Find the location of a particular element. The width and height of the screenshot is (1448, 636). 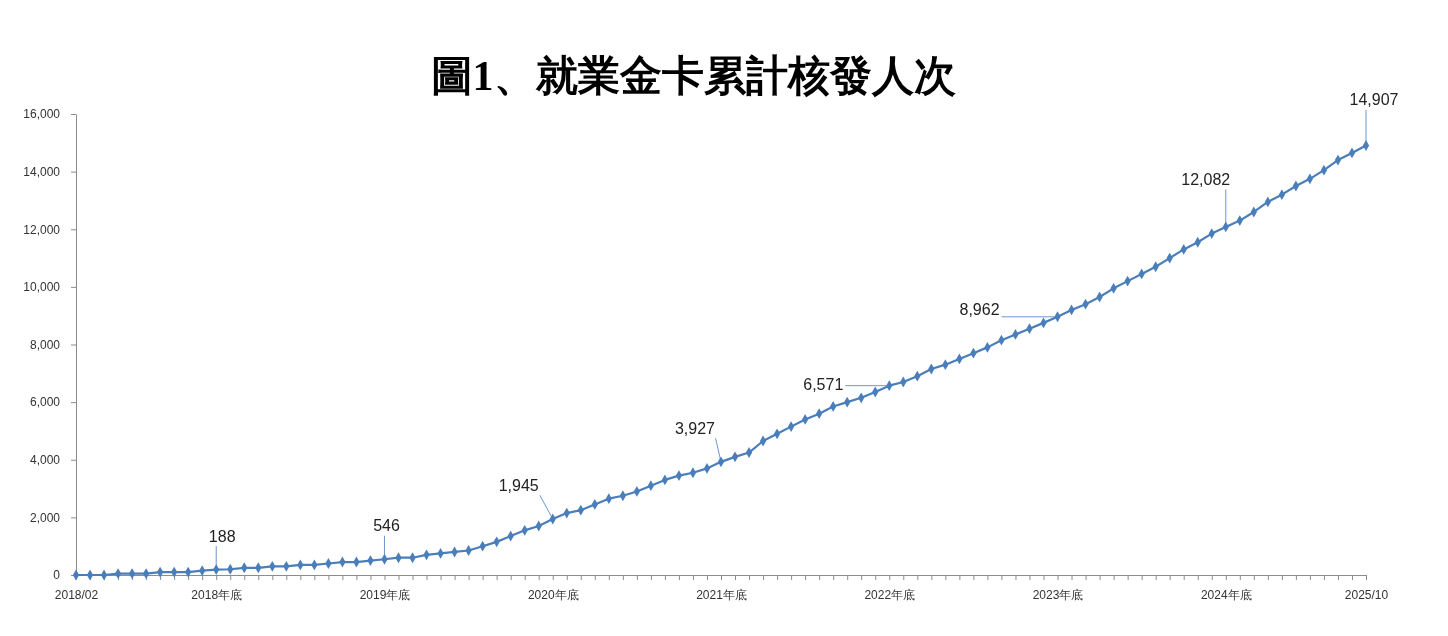

data-label: 8,962 is located at coordinates (979, 309).